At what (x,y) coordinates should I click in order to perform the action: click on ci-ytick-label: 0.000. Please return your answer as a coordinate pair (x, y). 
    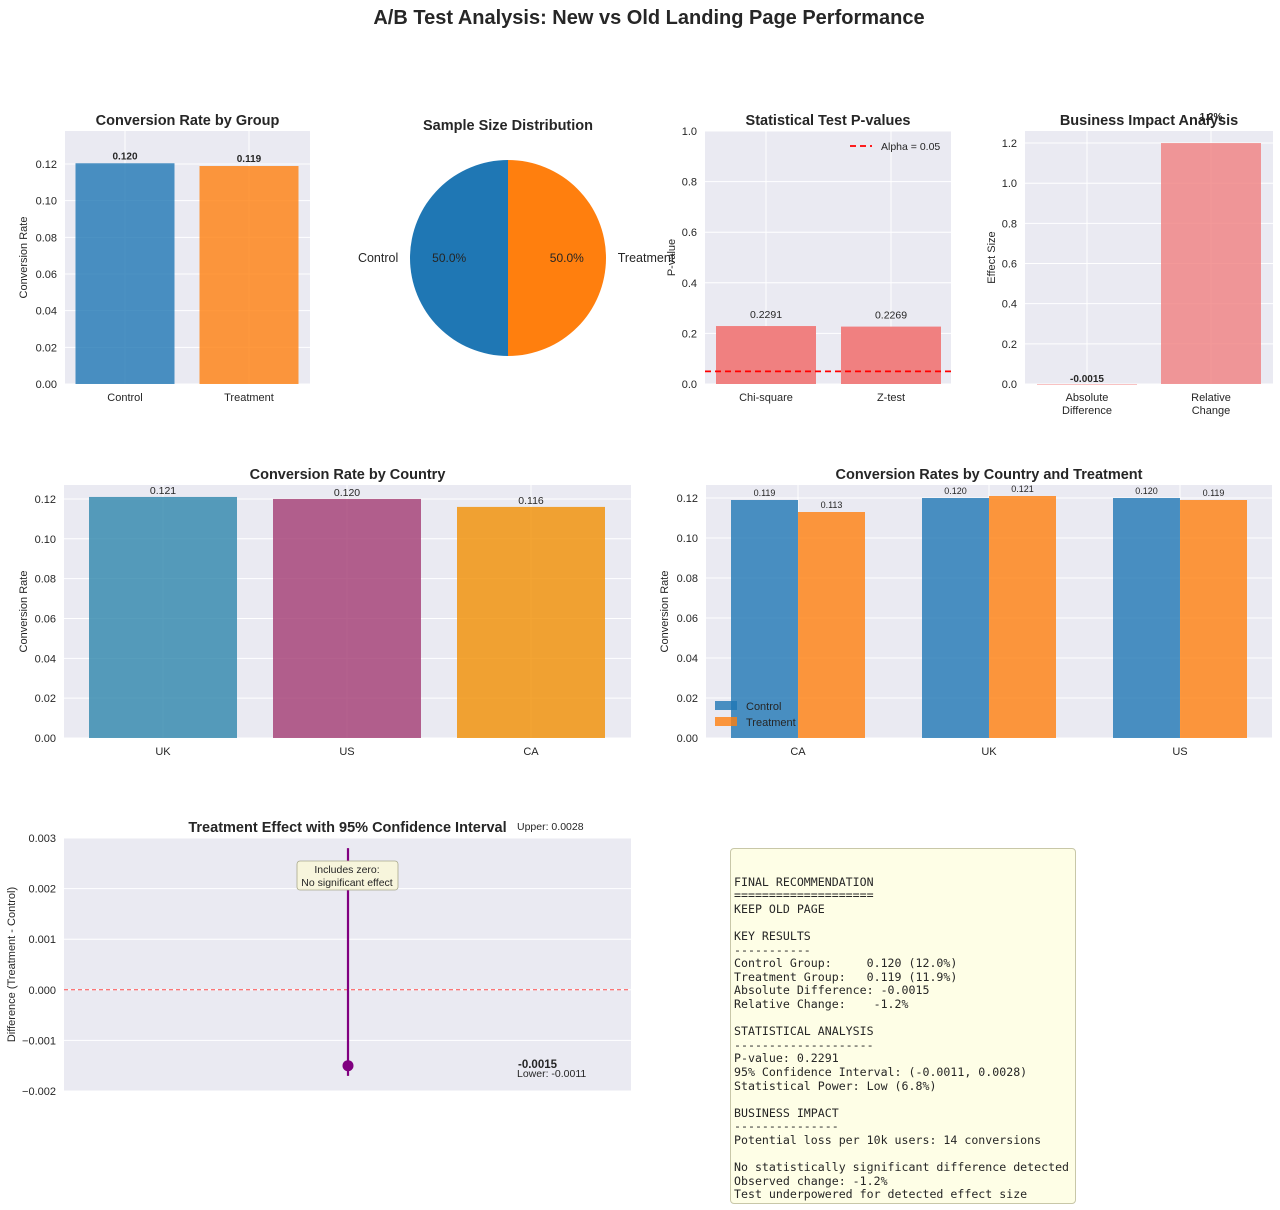
    Looking at the image, I should click on (42, 991).